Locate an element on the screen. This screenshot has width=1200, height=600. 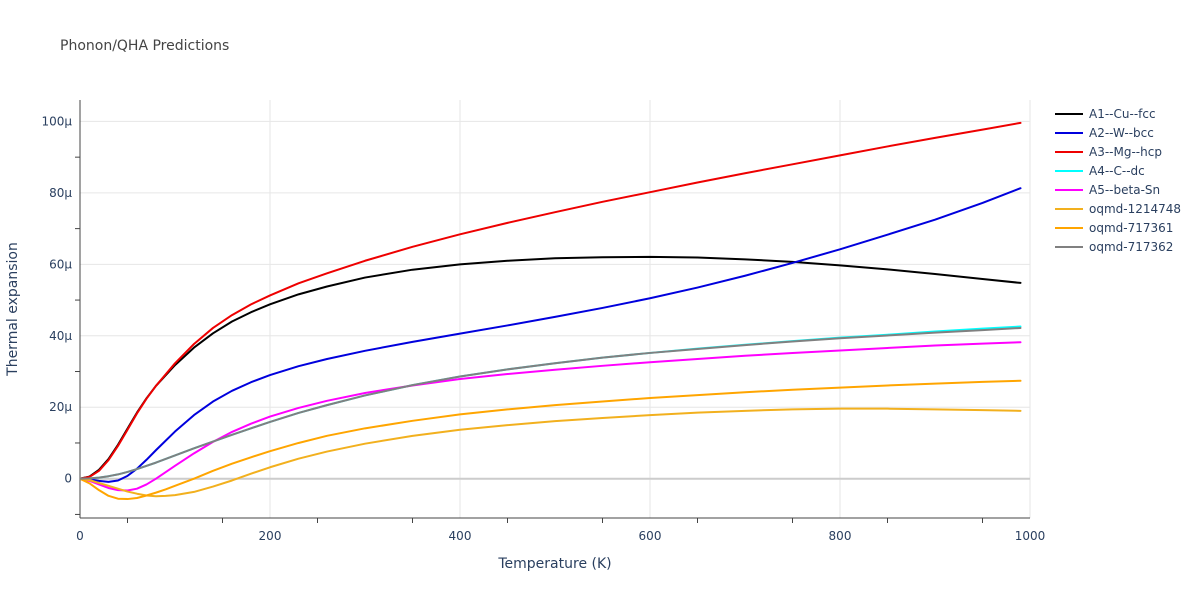
legend-item: A4--C--dc is located at coordinates (1100, 171).